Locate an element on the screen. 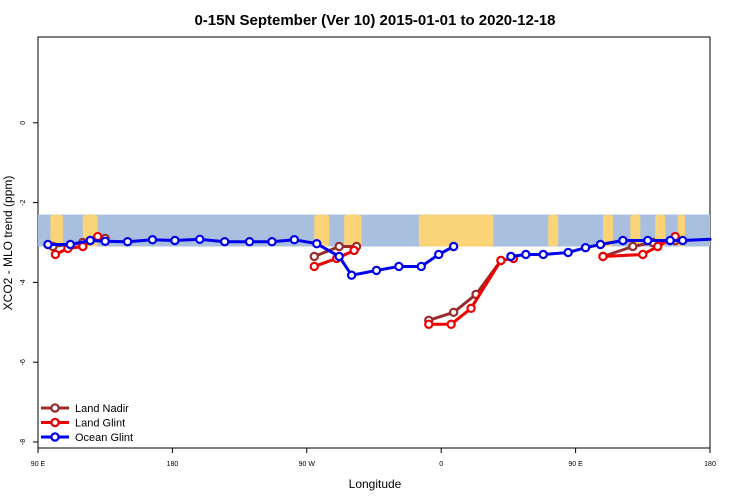 Image resolution: width=750 pixels, height=500 pixels. legend-label-land-nadir: Land Nadir is located at coordinates (102, 409).